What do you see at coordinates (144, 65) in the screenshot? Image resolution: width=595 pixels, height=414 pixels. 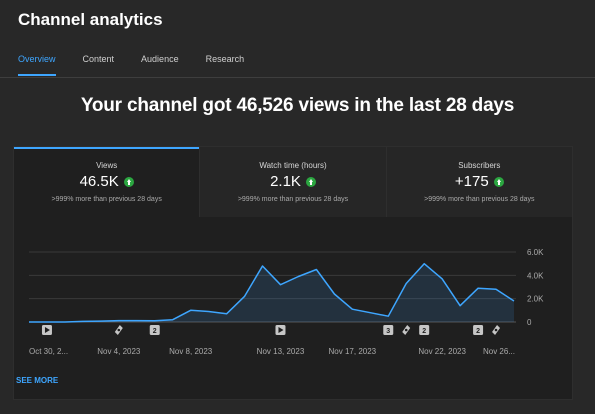 I see `tab-bar: Overview Content Audience Research` at bounding box center [144, 65].